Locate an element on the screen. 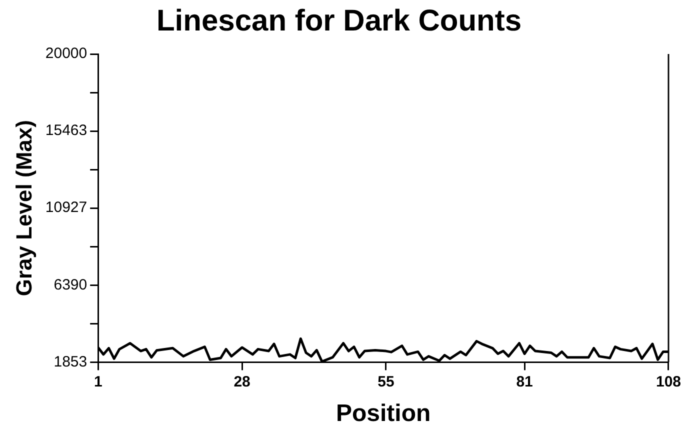  y-tick-label: 10927 is located at coordinates (66, 207).